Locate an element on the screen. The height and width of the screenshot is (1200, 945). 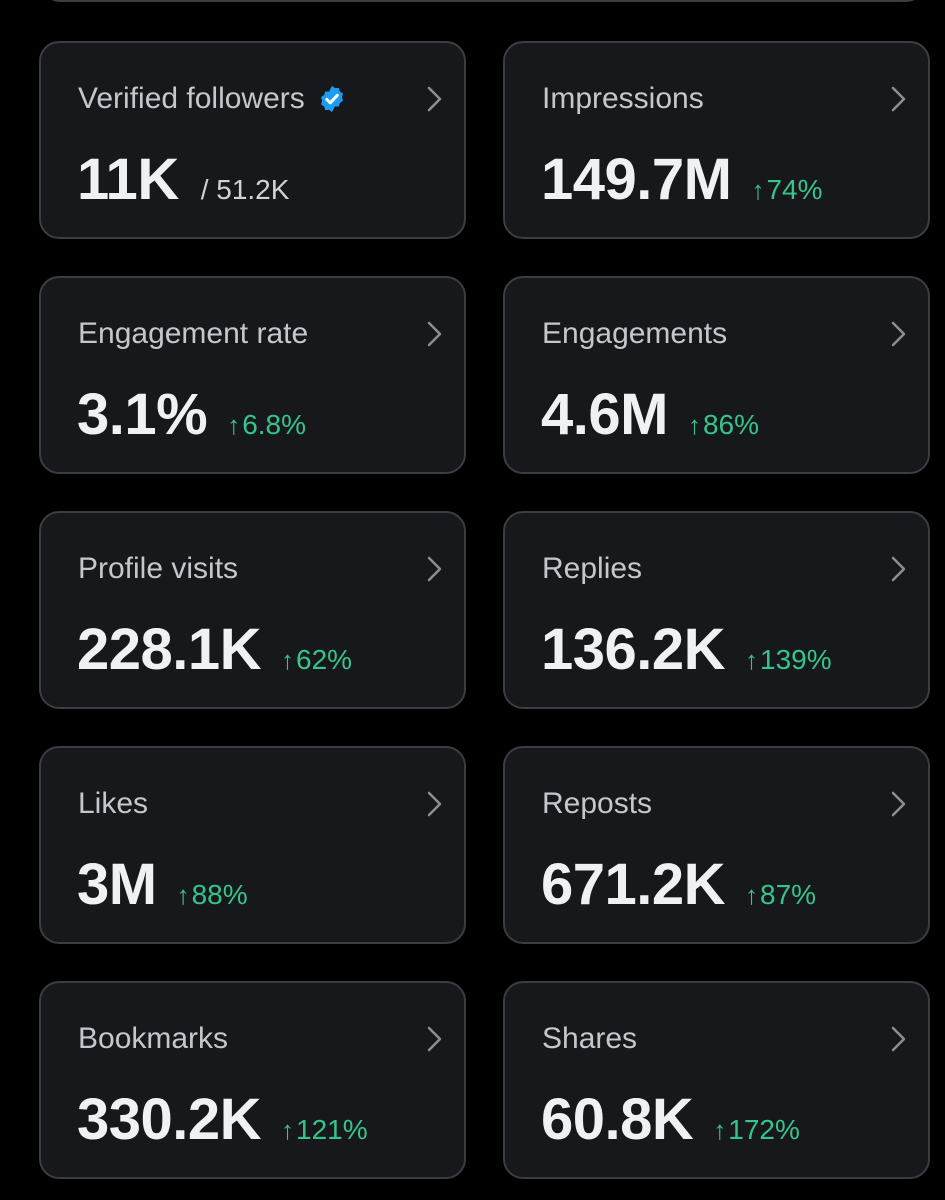
metric-change: ↑ 121% is located at coordinates (324, 1130).